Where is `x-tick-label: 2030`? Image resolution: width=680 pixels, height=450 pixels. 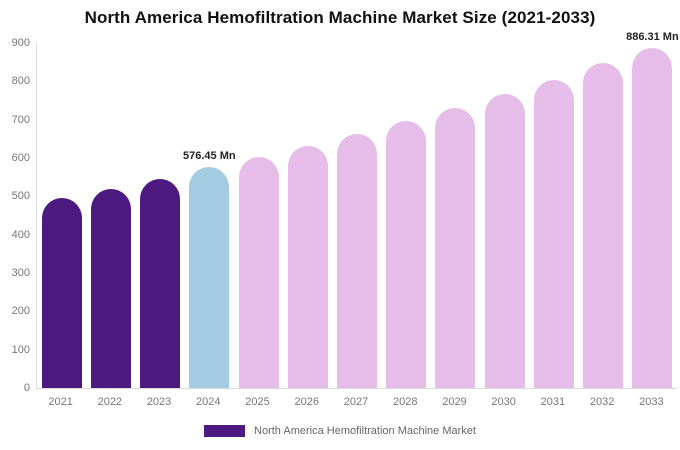
x-tick-label: 2030 is located at coordinates (503, 402).